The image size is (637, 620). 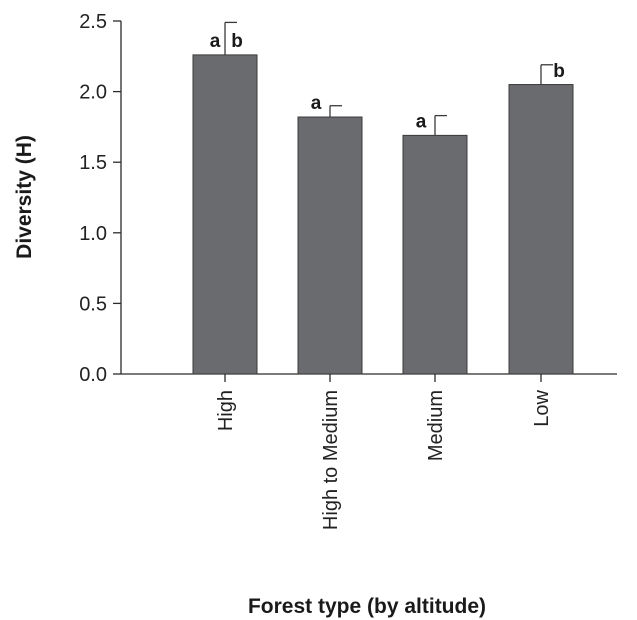 What do you see at coordinates (93, 163) in the screenshot?
I see `y-tick-label: 1.5` at bounding box center [93, 163].